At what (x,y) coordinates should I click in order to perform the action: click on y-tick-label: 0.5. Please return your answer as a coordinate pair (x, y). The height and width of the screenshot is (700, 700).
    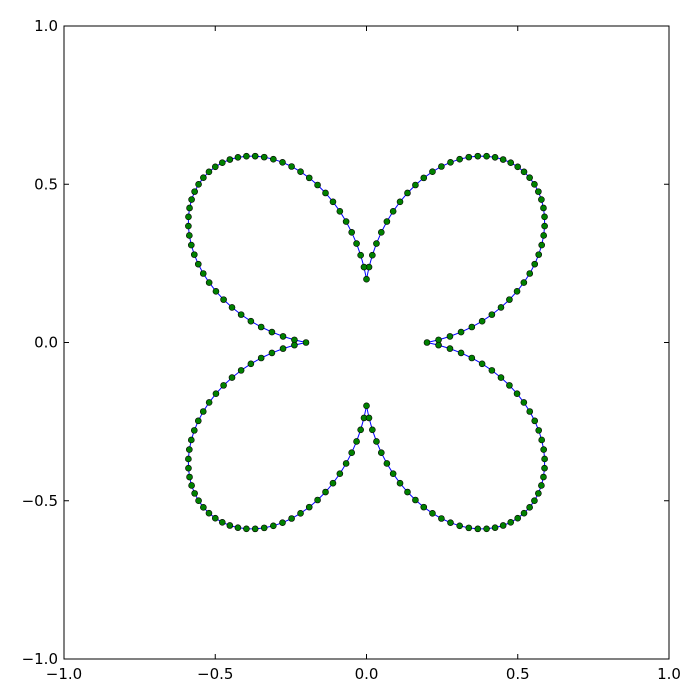
    Looking at the image, I should click on (46, 184).